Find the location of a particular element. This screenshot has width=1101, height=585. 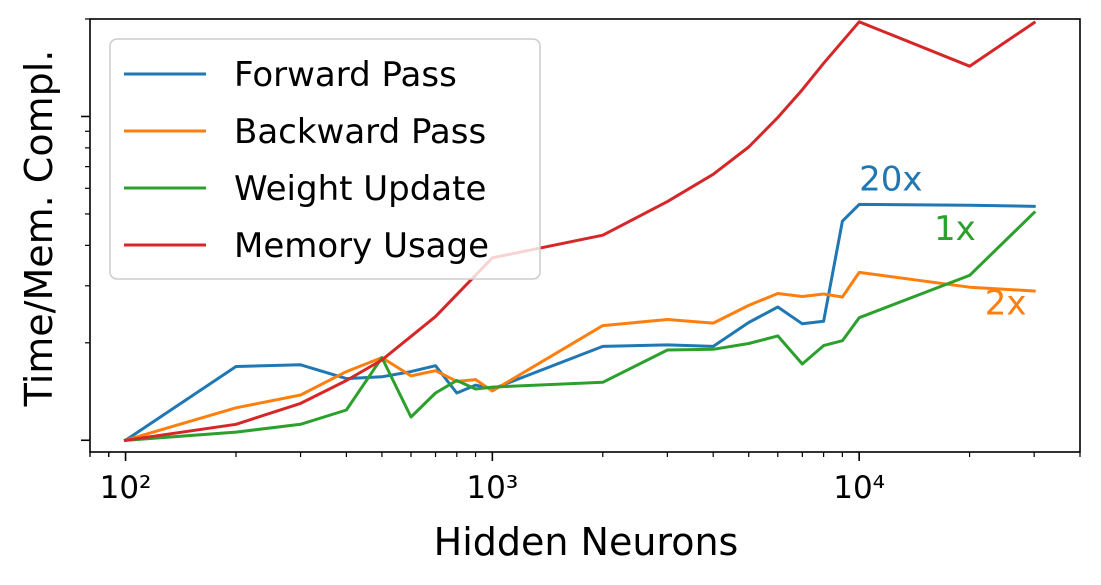

y-axis-label: Time/Mem. Compl. is located at coordinates (39, 229).